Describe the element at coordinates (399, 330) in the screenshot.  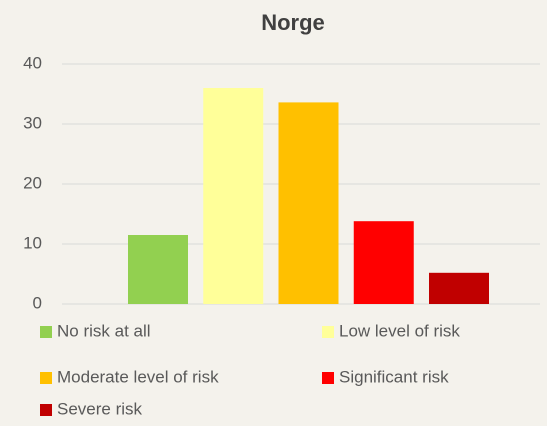
I see `legend-label: Low level of risk` at that location.